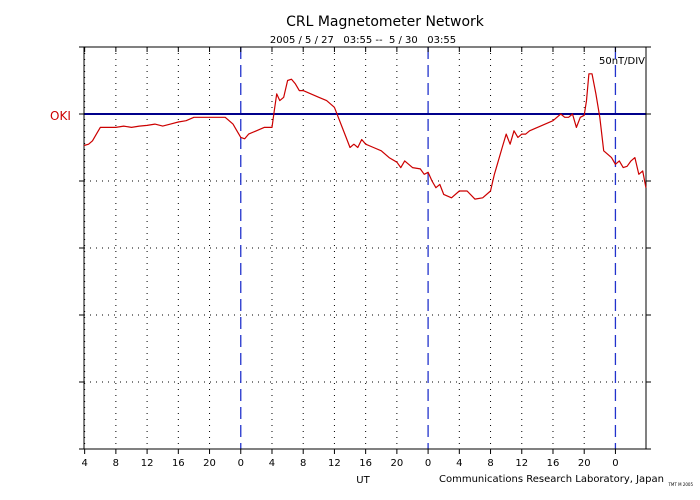 Image resolution: width=700 pixels, height=500 pixels. I want to click on x-axis-label: UT, so click(363, 480).